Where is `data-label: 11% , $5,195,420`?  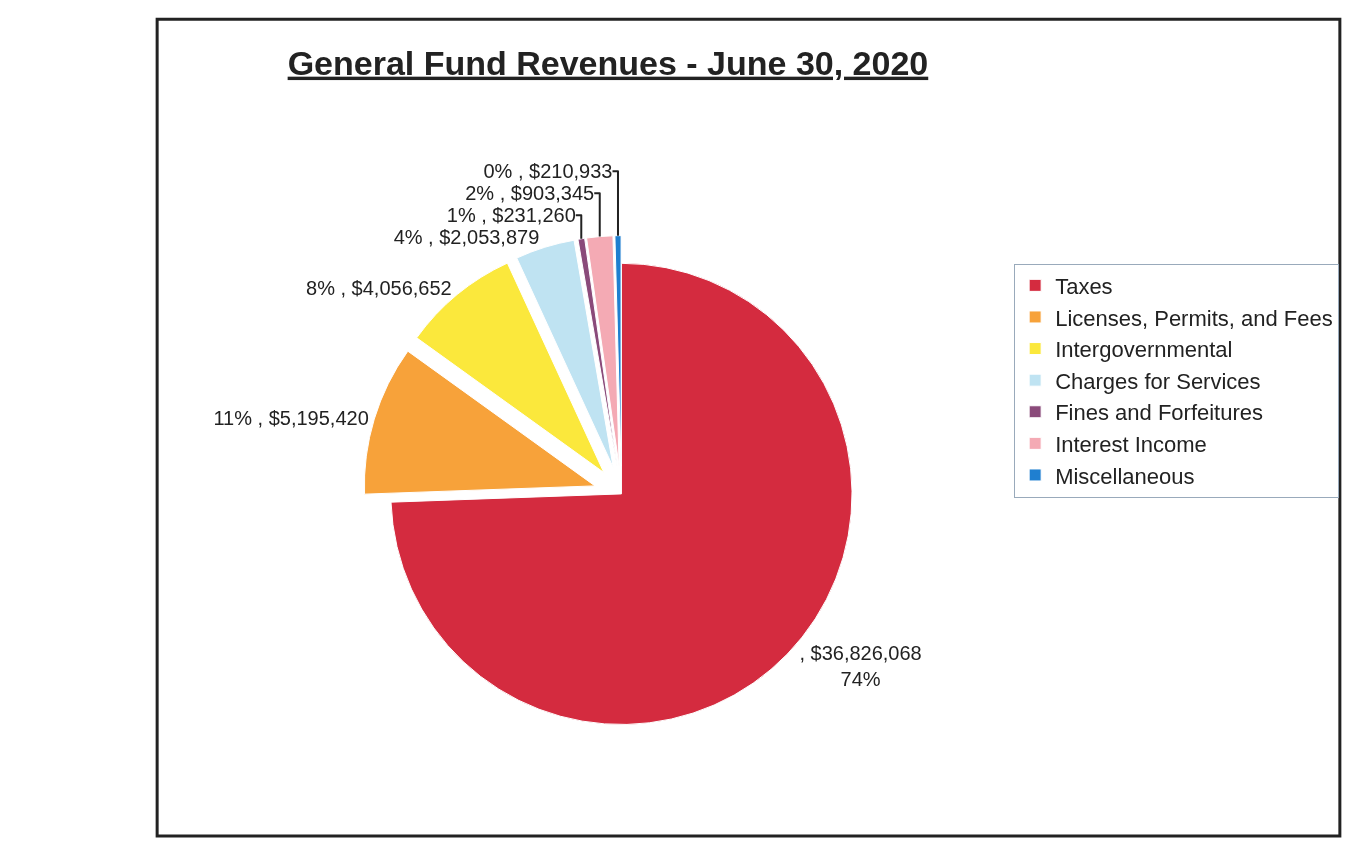 data-label: 11% , $5,195,420 is located at coordinates (291, 418).